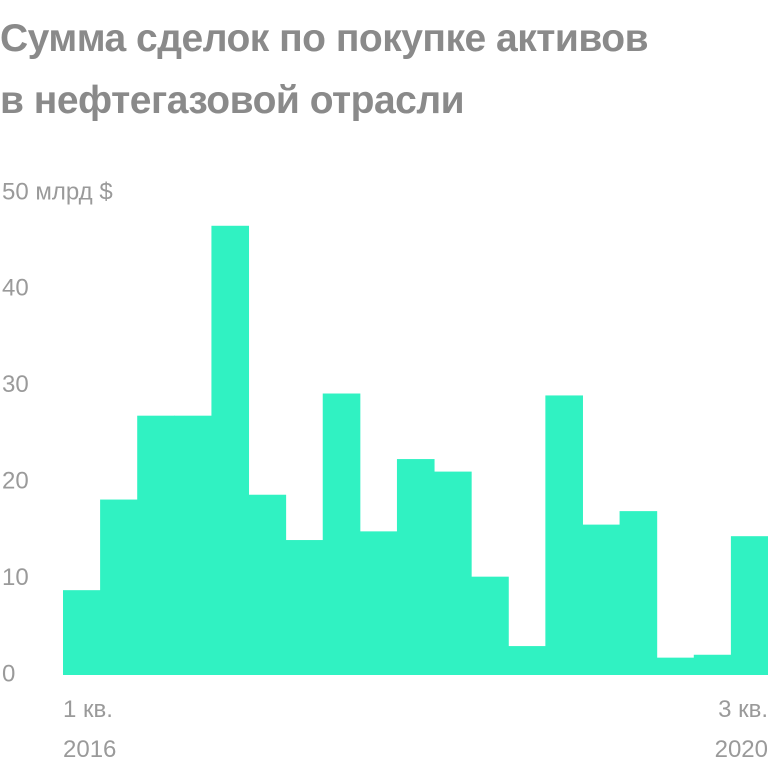 The width and height of the screenshot is (768, 768). I want to click on y-tick-label: 20, so click(15, 481).